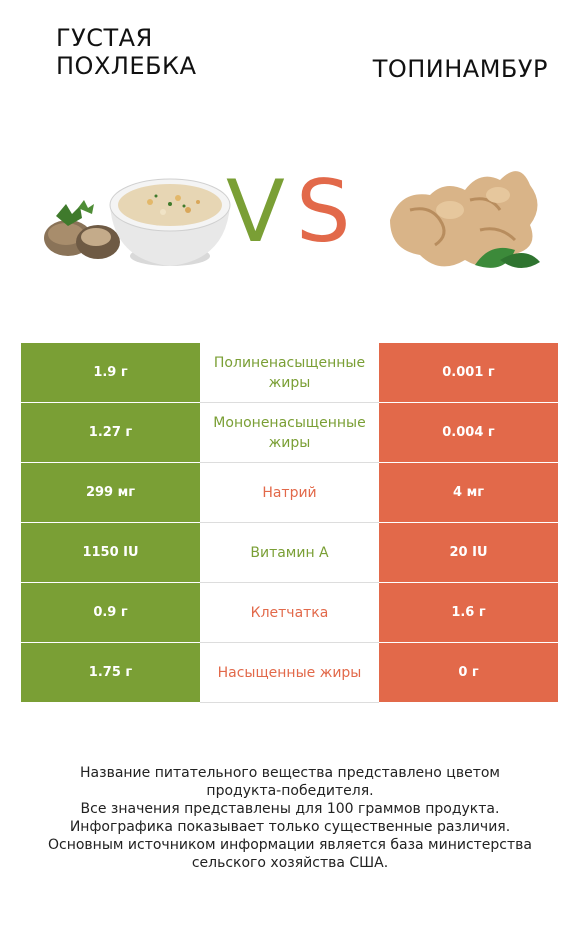 This screenshot has height=934, width=580. I want to click on nutrient-label-cell: Клетчатка, so click(289, 613).